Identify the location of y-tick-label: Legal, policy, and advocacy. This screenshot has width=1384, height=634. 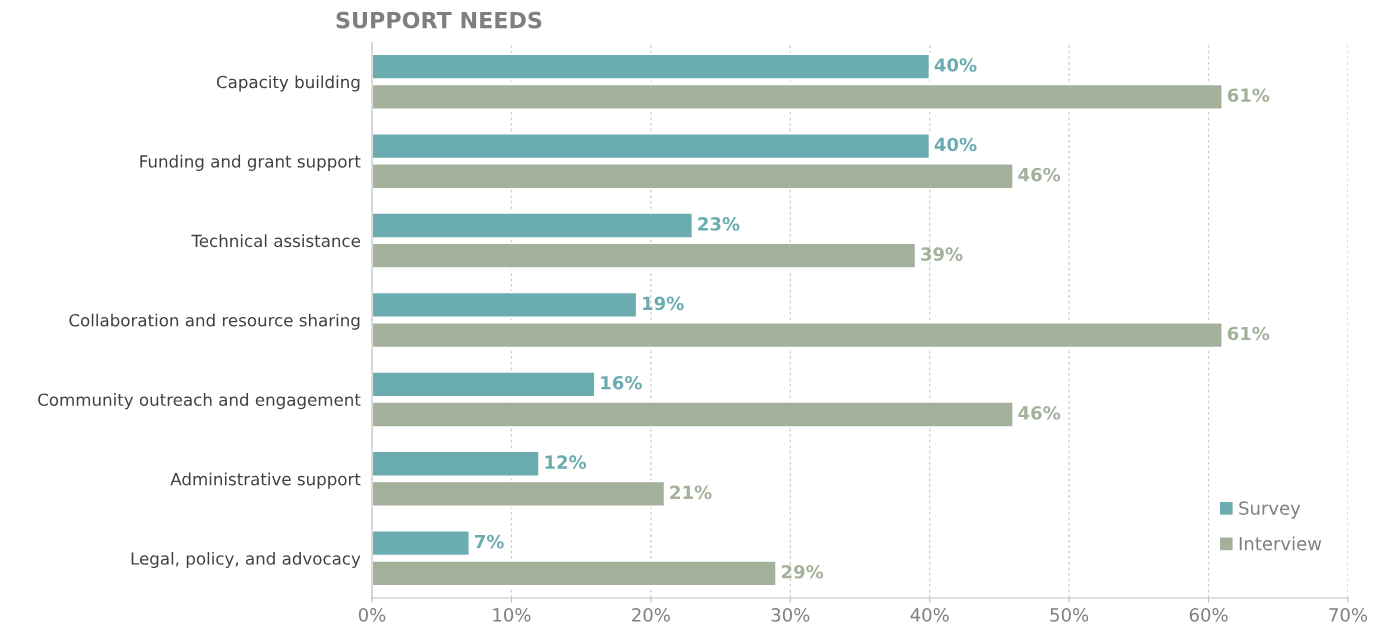
(246, 560).